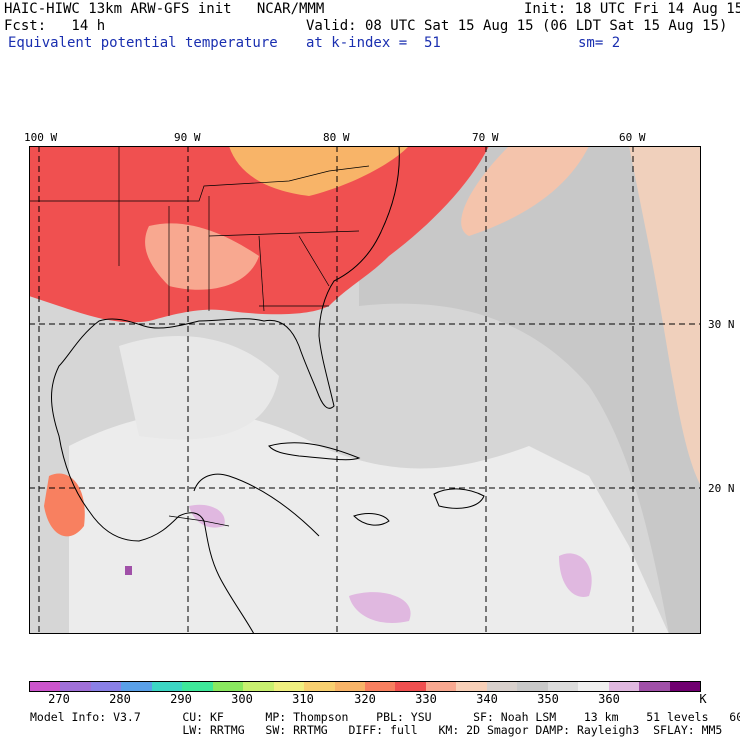 The height and width of the screenshot is (740, 740). Describe the element at coordinates (721, 488) in the screenshot. I see `lat-label-20n: 20 N` at that location.